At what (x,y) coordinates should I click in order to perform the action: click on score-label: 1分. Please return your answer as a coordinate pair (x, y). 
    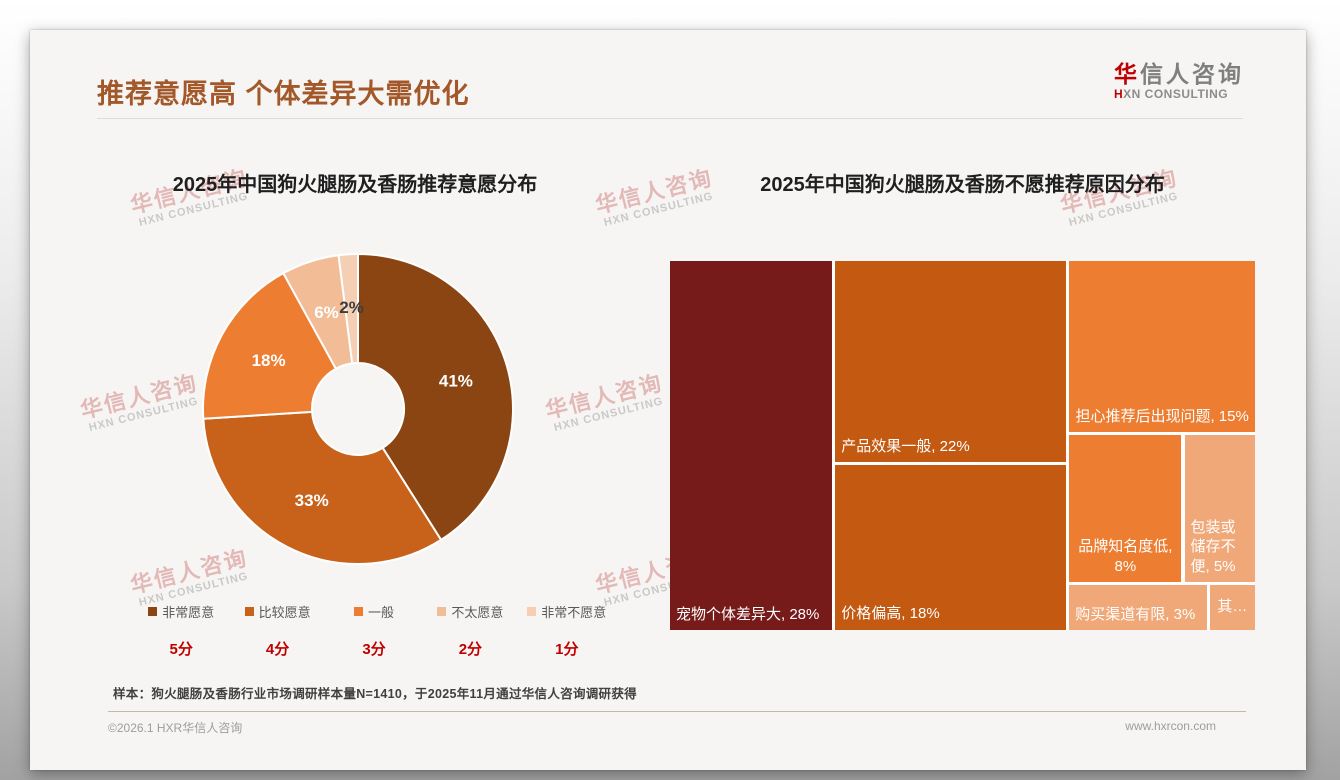
    Looking at the image, I should click on (567, 649).